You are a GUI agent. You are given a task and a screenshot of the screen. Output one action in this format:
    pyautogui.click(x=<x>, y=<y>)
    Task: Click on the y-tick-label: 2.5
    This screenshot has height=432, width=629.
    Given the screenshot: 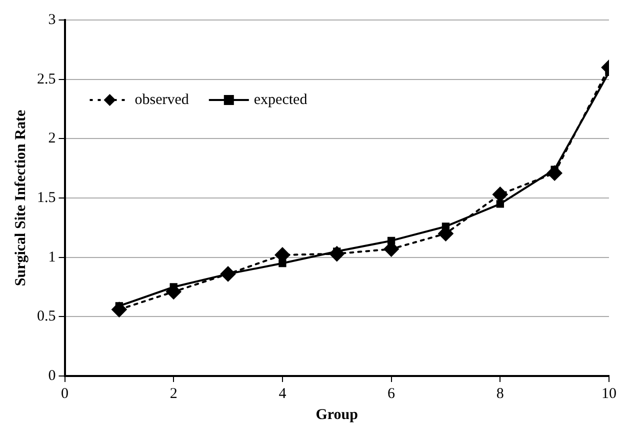 What is the action you would take?
    pyautogui.click(x=46, y=79)
    